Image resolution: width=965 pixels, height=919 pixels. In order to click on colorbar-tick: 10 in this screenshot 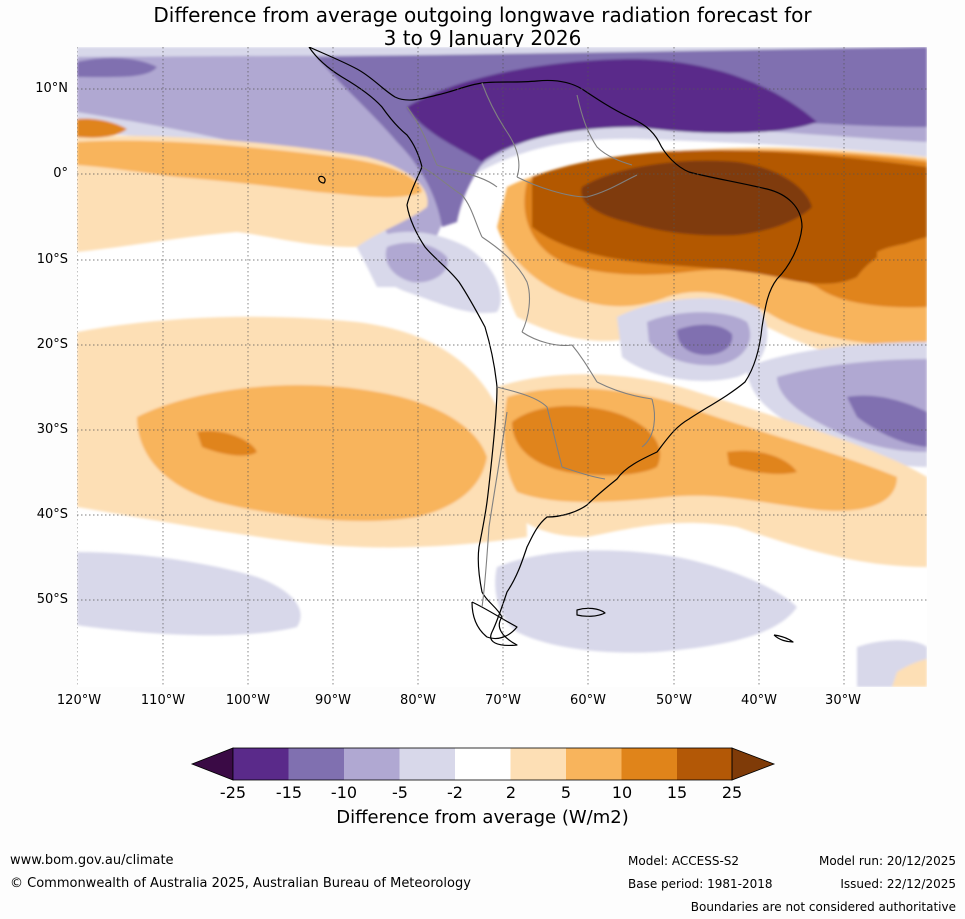, I will do `click(622, 792)`.